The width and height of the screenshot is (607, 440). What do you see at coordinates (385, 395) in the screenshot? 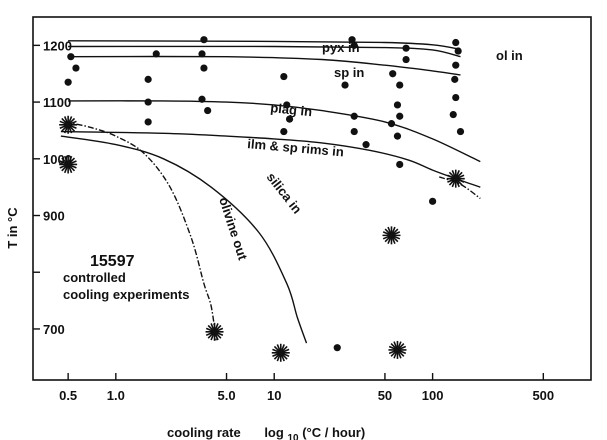
I see `x-tick-label: 50` at bounding box center [385, 395].